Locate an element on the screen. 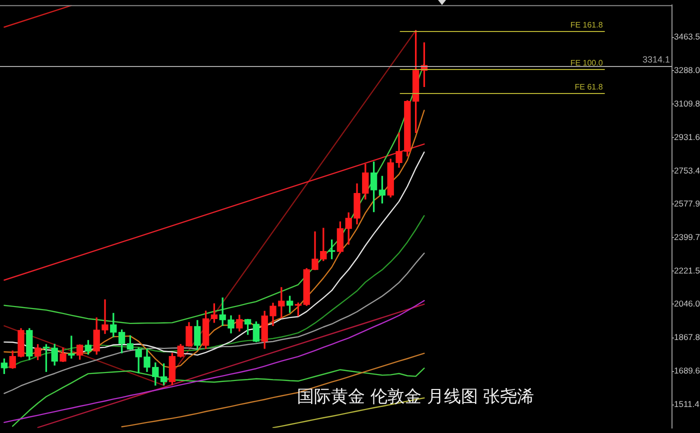  y-tick-label: 2931.6 is located at coordinates (687, 137).